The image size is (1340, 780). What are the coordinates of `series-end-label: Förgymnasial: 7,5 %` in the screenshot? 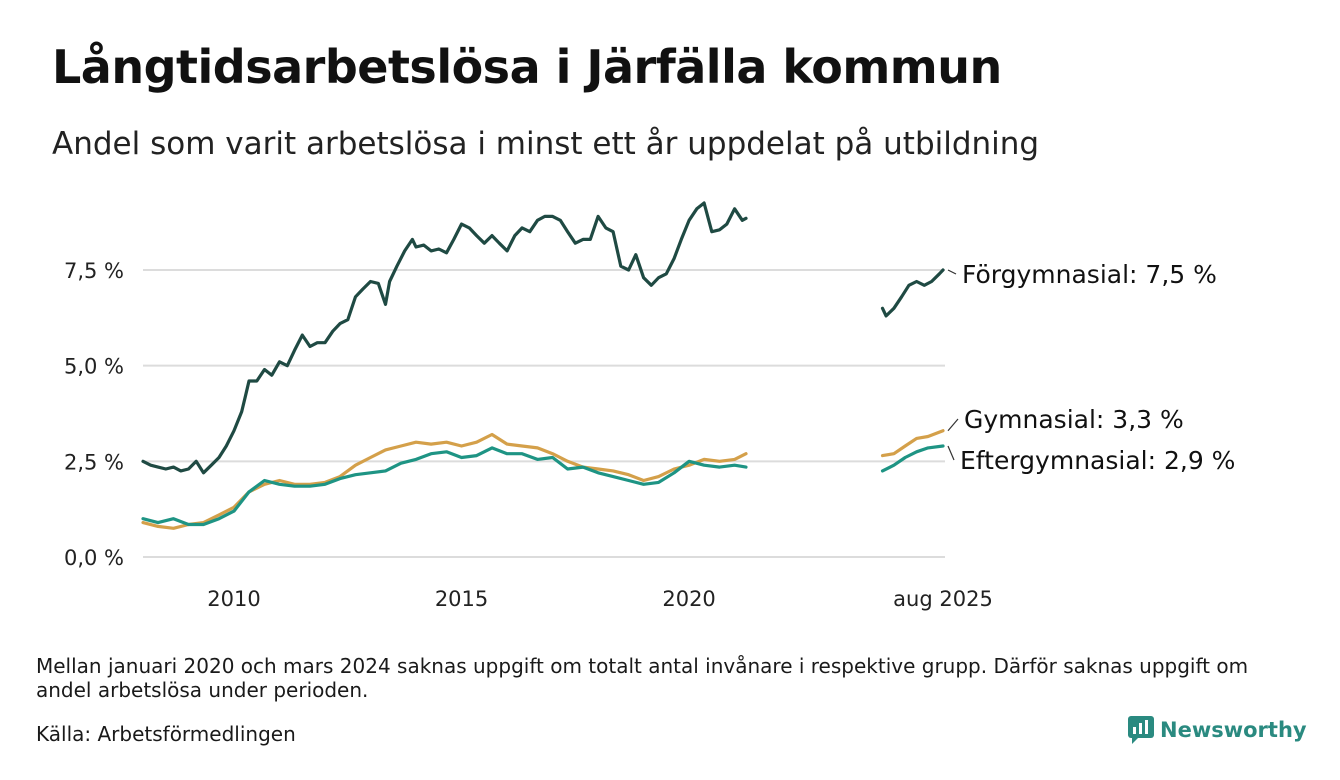 It's located at (1089, 274).